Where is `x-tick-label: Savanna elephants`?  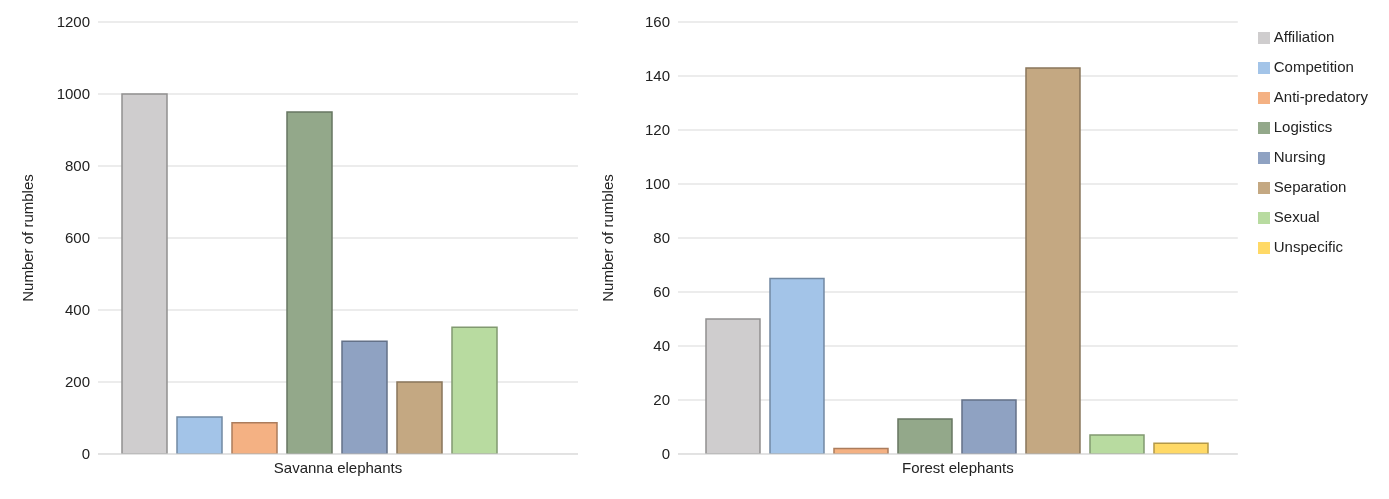
x-tick-label: Savanna elephants is located at coordinates (338, 467).